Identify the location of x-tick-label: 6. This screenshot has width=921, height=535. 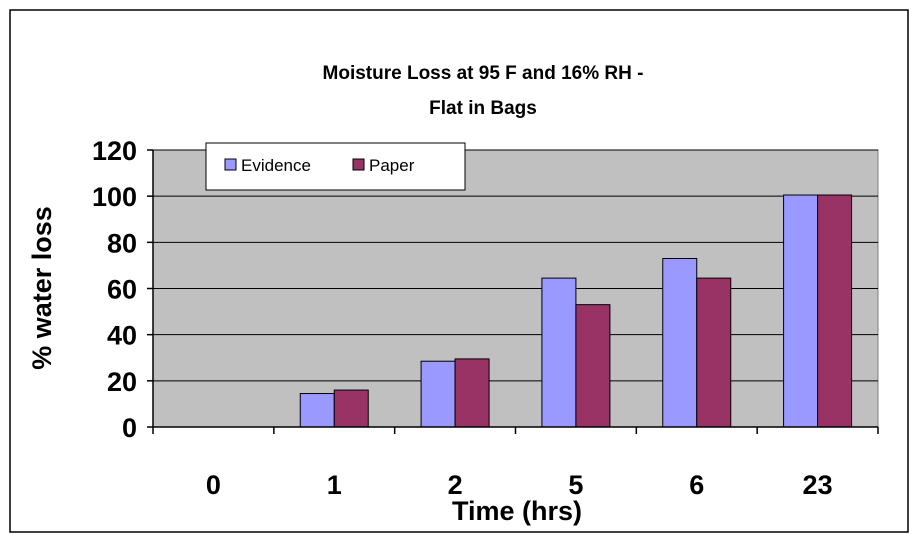
(696, 485).